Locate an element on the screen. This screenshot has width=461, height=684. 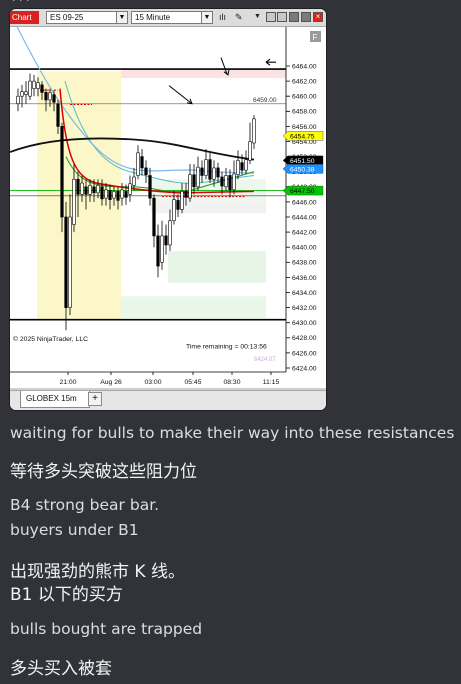
maximize-icon is located at coordinates (306, 17).